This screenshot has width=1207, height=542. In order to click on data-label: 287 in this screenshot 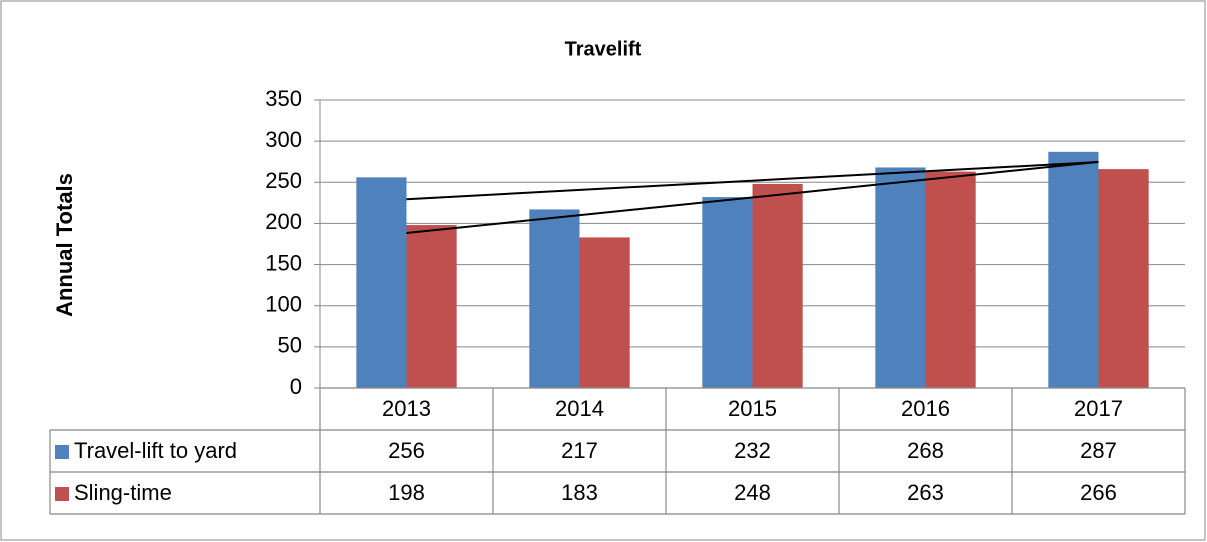, I will do `click(1098, 450)`.